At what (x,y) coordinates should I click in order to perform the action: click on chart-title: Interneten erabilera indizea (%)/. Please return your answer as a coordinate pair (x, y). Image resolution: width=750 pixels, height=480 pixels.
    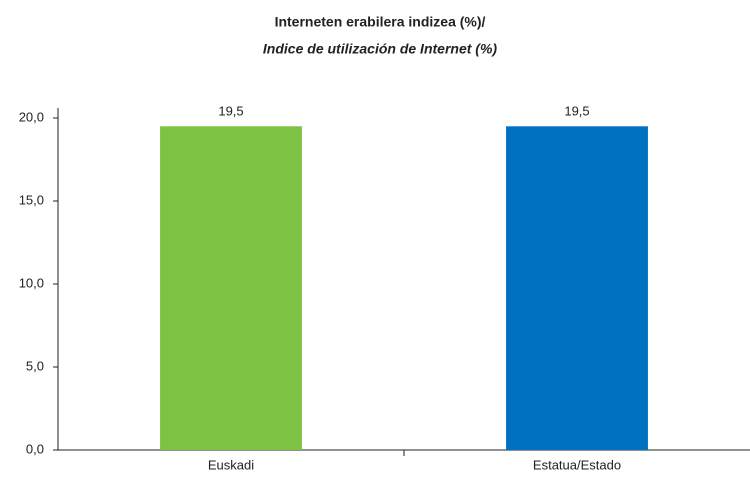
    Looking at the image, I should click on (380, 22).